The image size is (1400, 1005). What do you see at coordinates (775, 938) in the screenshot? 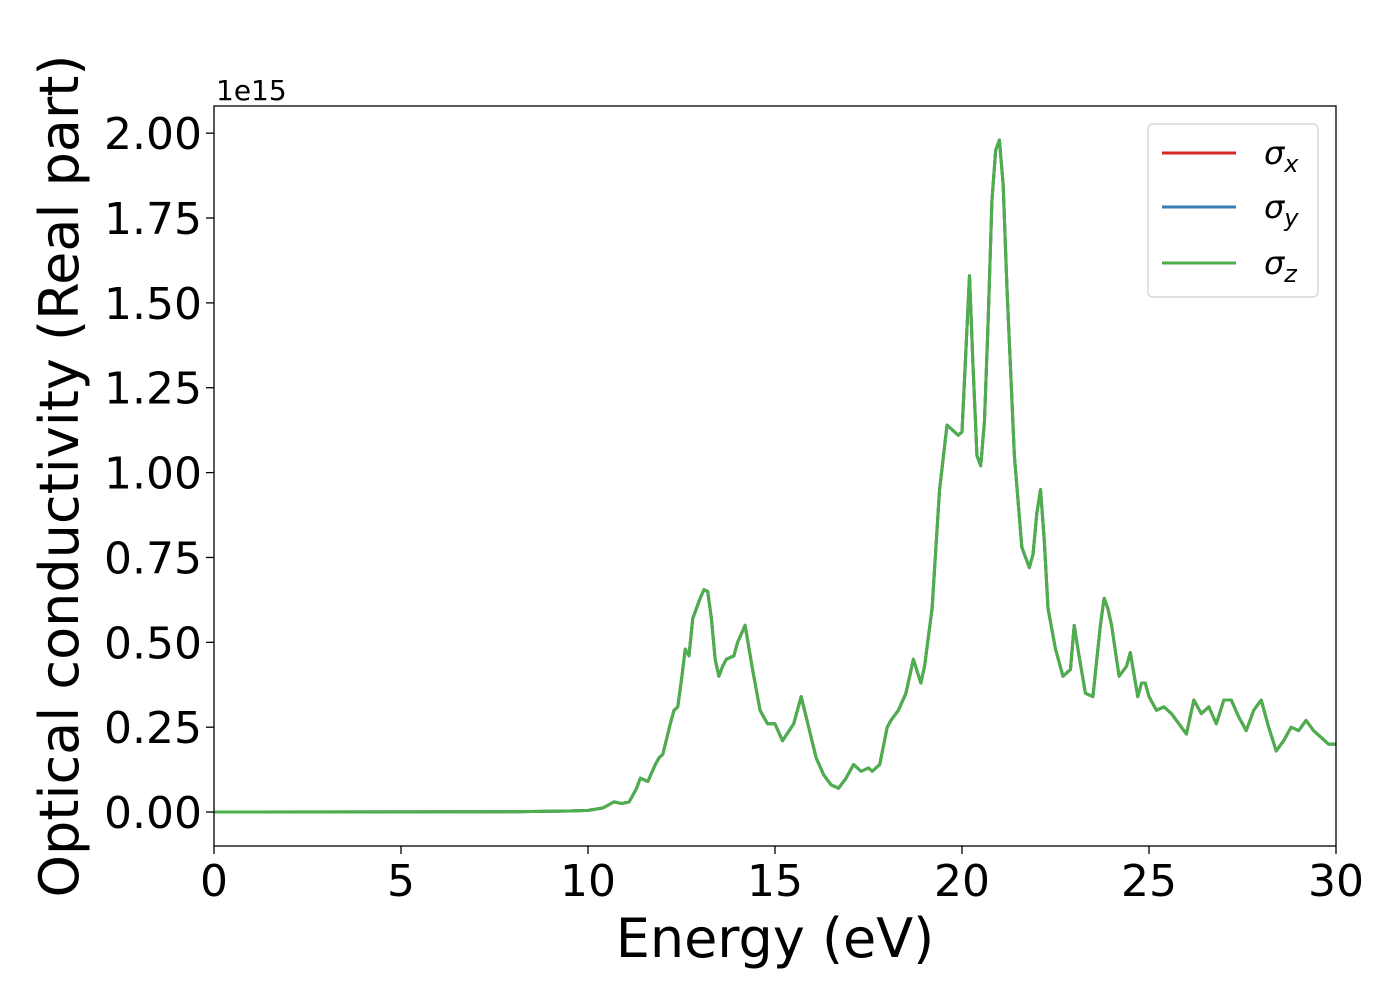
I see `x-axis-label: Energy (eV)` at bounding box center [775, 938].